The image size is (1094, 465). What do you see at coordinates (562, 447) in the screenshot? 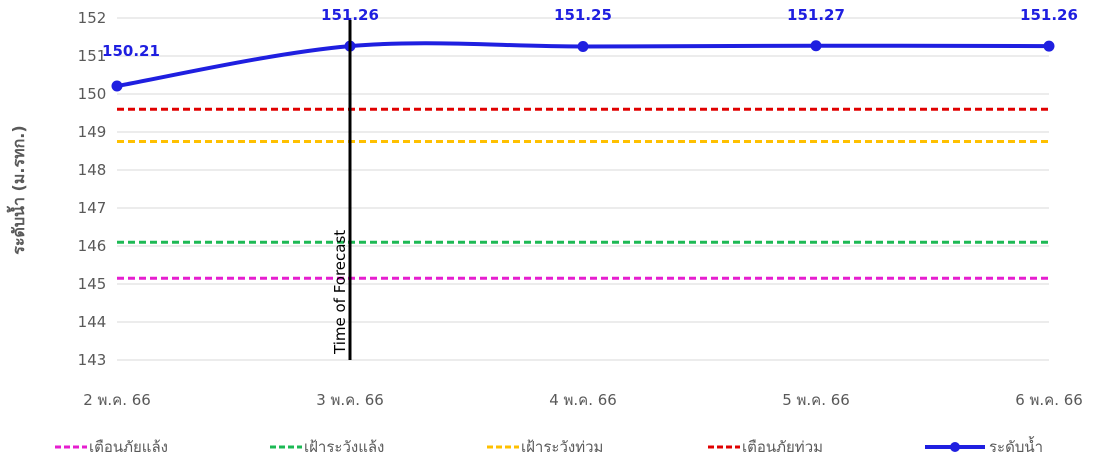
I see `legend-label: เฝ้าระวังท่วม` at bounding box center [562, 447].